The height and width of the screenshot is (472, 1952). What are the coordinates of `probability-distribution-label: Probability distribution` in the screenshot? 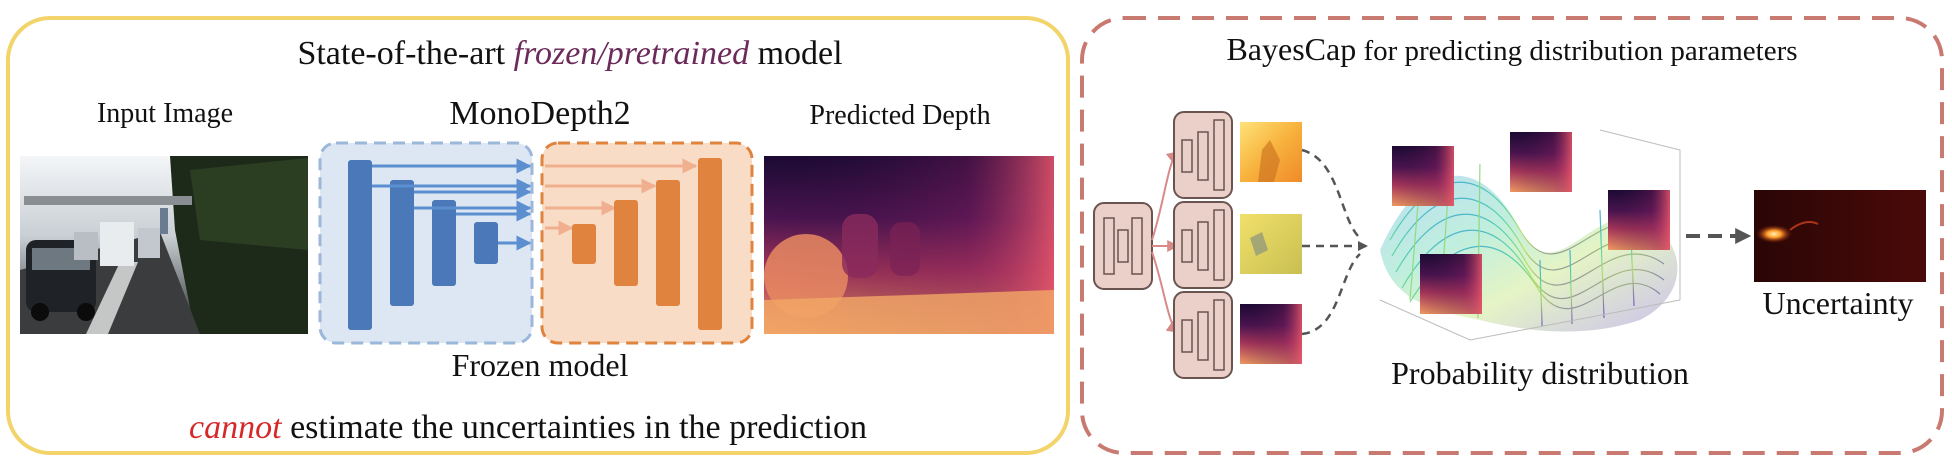 It's located at (1540, 373).